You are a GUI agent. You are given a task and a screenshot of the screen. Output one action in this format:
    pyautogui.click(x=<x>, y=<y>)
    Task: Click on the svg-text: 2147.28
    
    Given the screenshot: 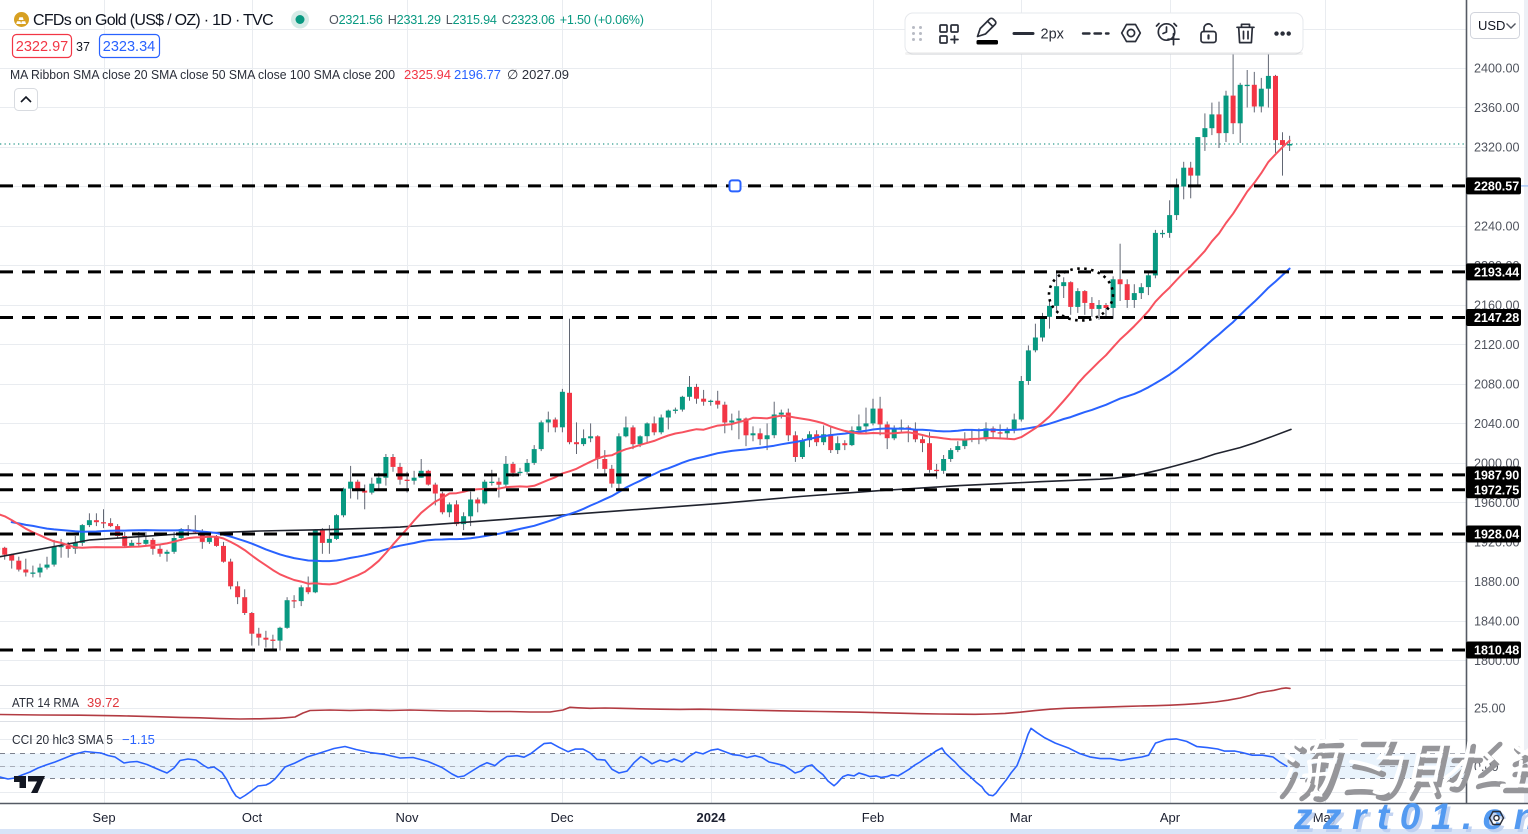 What is the action you would take?
    pyautogui.click(x=1496, y=318)
    